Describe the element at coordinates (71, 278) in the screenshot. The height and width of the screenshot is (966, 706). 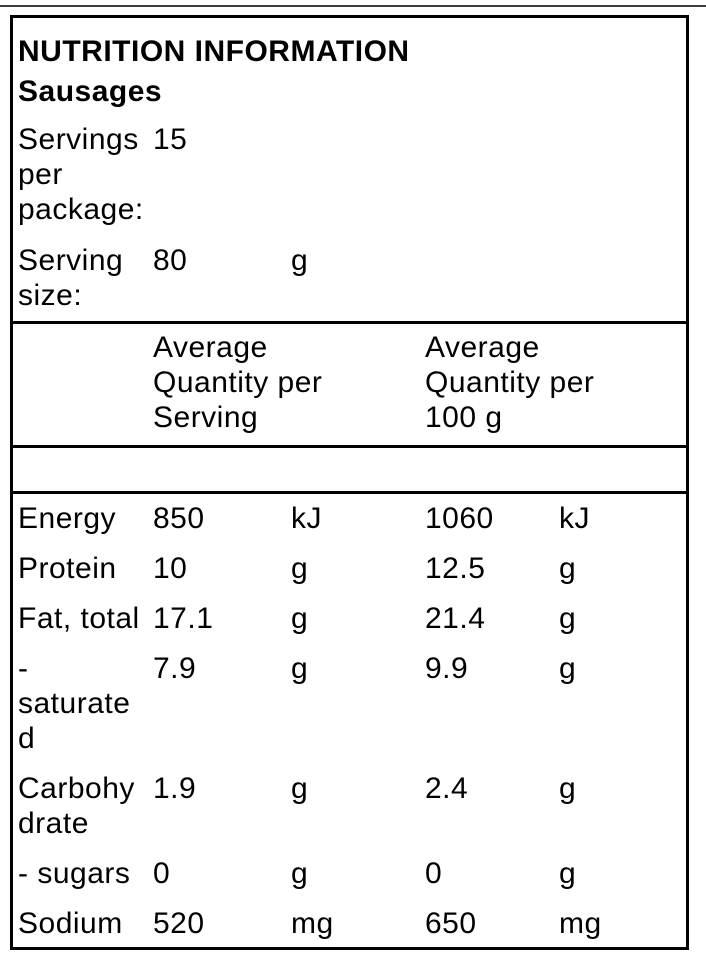
I see `serving-size-label: Serving size:` at that location.